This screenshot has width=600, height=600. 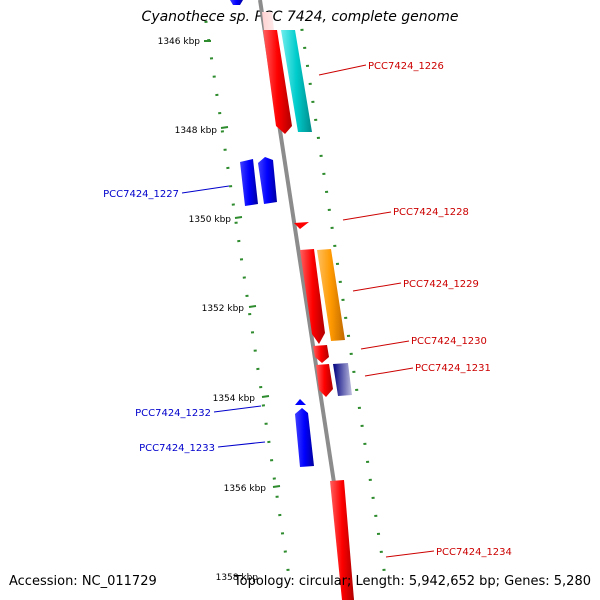 What do you see at coordinates (210, 220) in the screenshot?
I see `kbp-tick-label: 1350 kbp` at bounding box center [210, 220].